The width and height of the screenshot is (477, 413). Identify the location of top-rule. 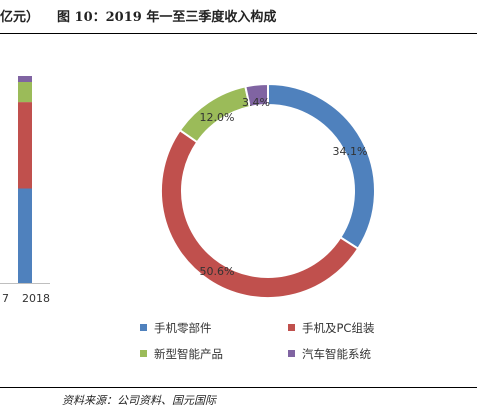
(238, 33).